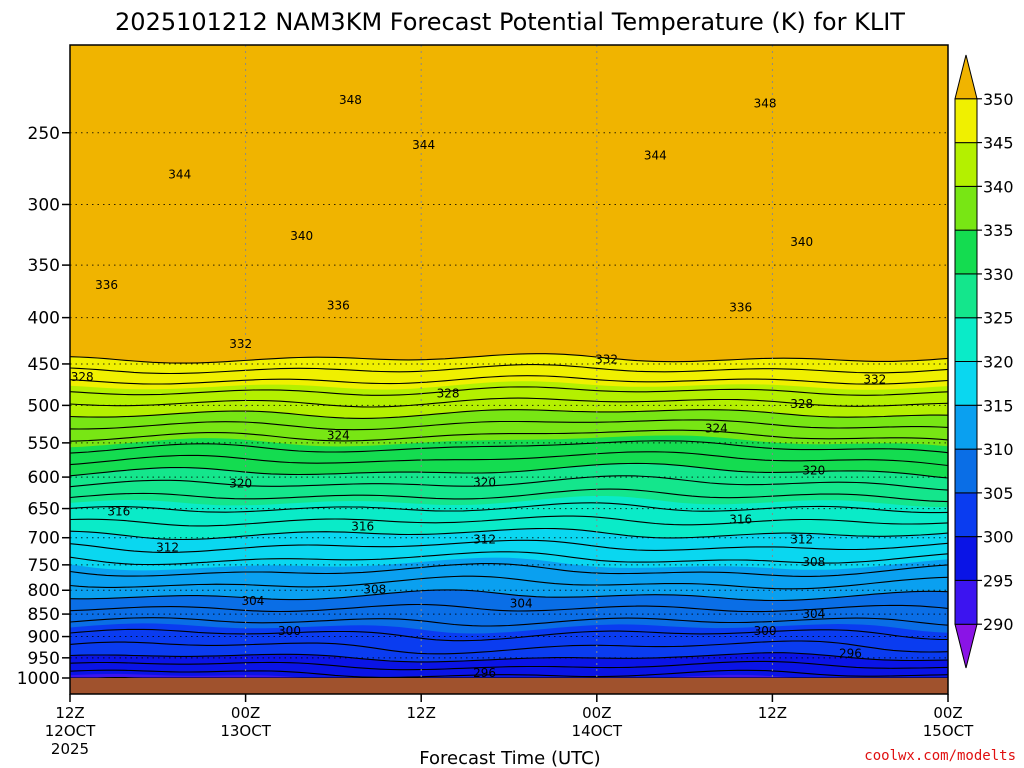  I want to click on y-tick-label: 750, so click(44, 566).